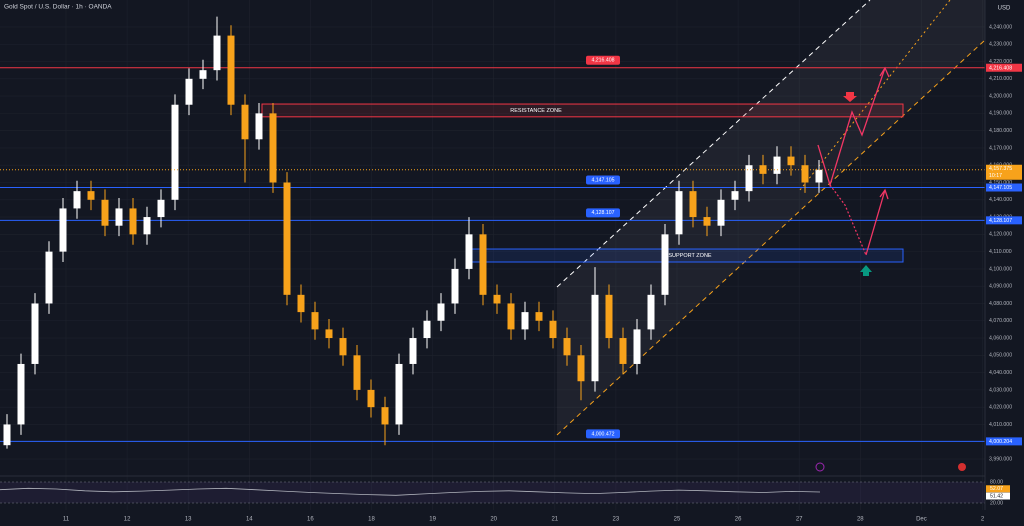  What do you see at coordinates (677, 520) in the screenshot?
I see `x-tick-label: 25` at bounding box center [677, 520].